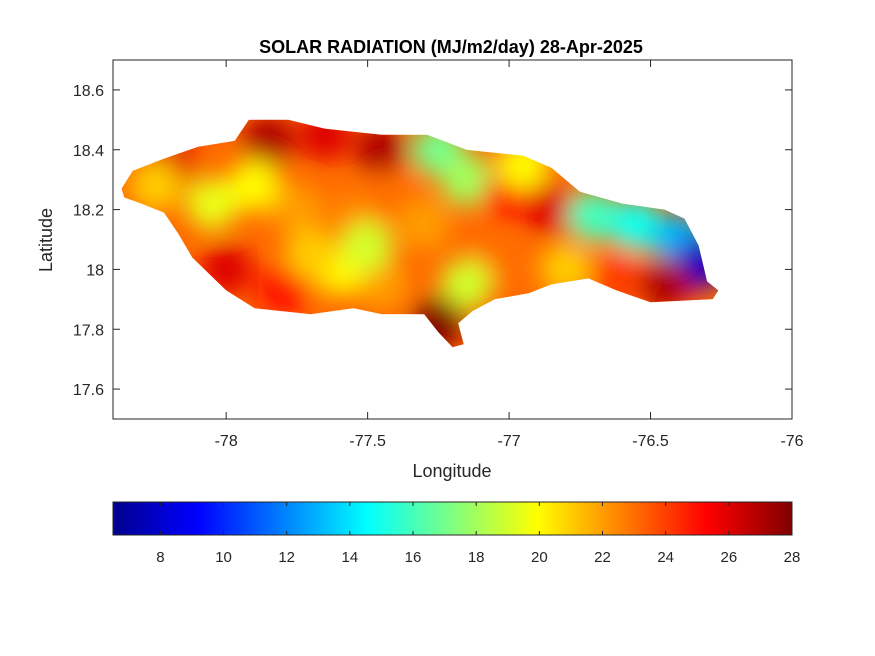  What do you see at coordinates (792, 557) in the screenshot?
I see `colorbar-tick-label: 28` at bounding box center [792, 557].